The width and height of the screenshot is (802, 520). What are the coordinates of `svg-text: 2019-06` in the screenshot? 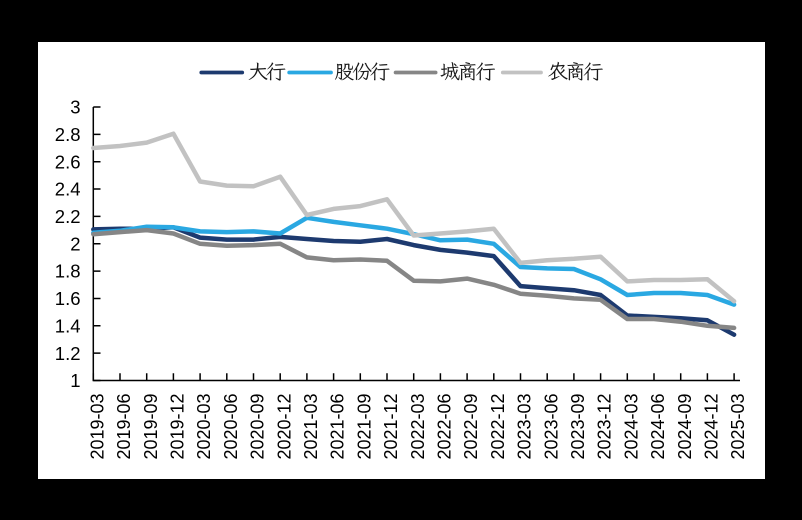 It's located at (124, 426).